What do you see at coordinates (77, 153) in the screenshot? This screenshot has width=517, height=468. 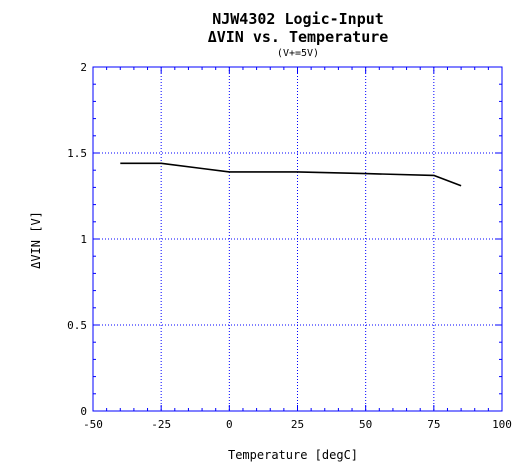 I see `y-tick-label: 1.5` at bounding box center [77, 153].